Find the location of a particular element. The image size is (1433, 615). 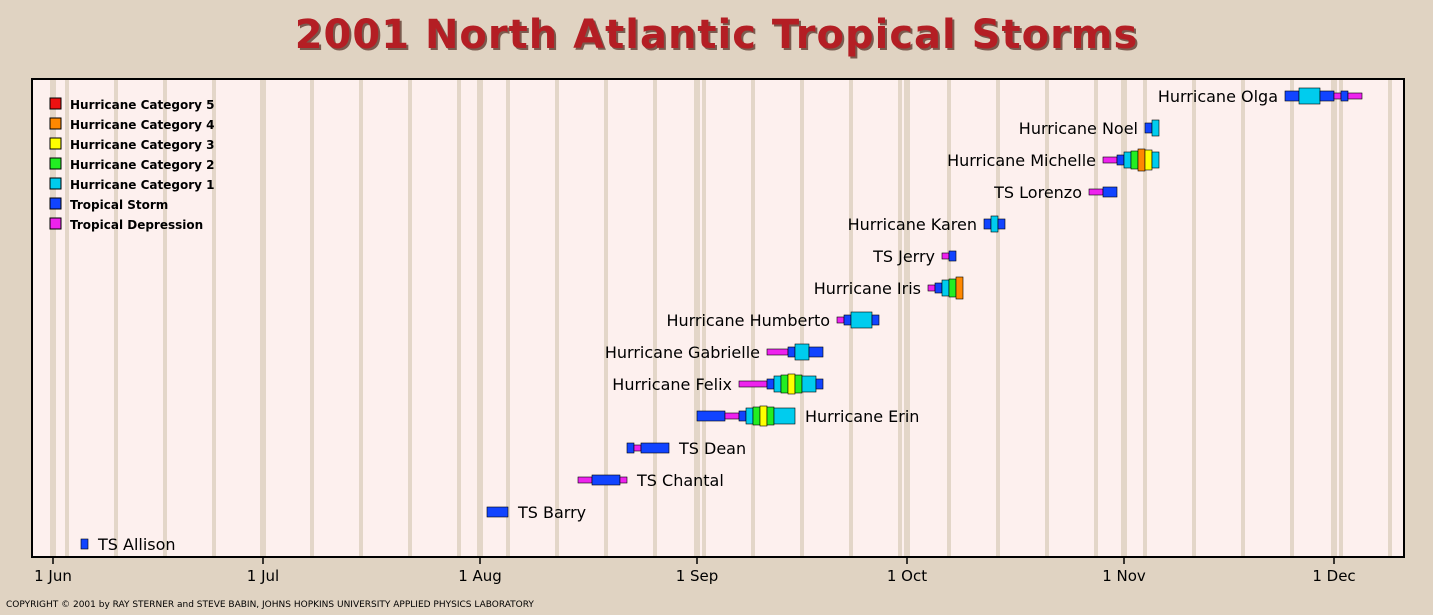

storm-label: Hurricane Humberto is located at coordinates (748, 320).